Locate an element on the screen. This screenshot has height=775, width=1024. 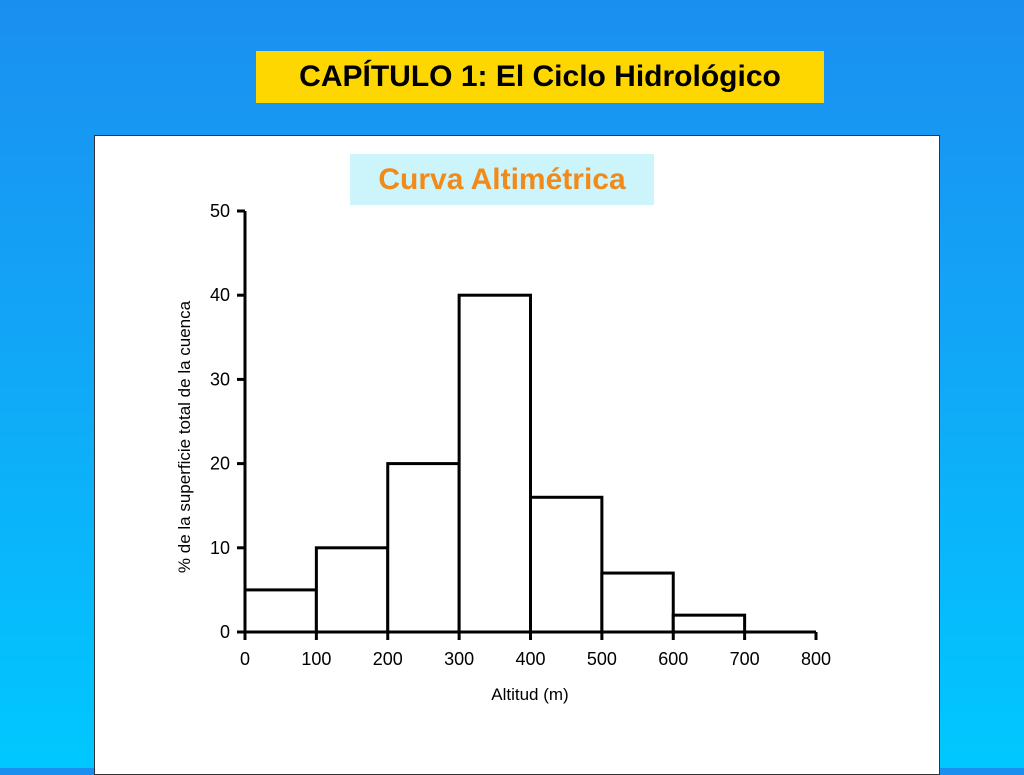
y-tick-label: 30 is located at coordinates (220, 379).